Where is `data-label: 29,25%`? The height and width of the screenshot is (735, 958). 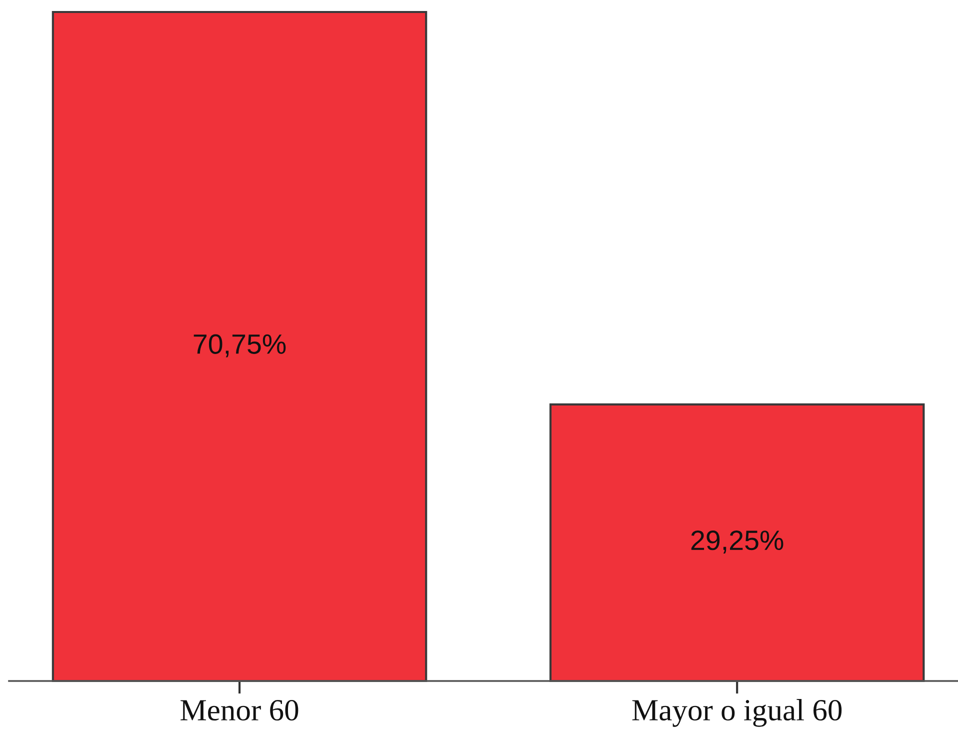 data-label: 29,25% is located at coordinates (737, 542).